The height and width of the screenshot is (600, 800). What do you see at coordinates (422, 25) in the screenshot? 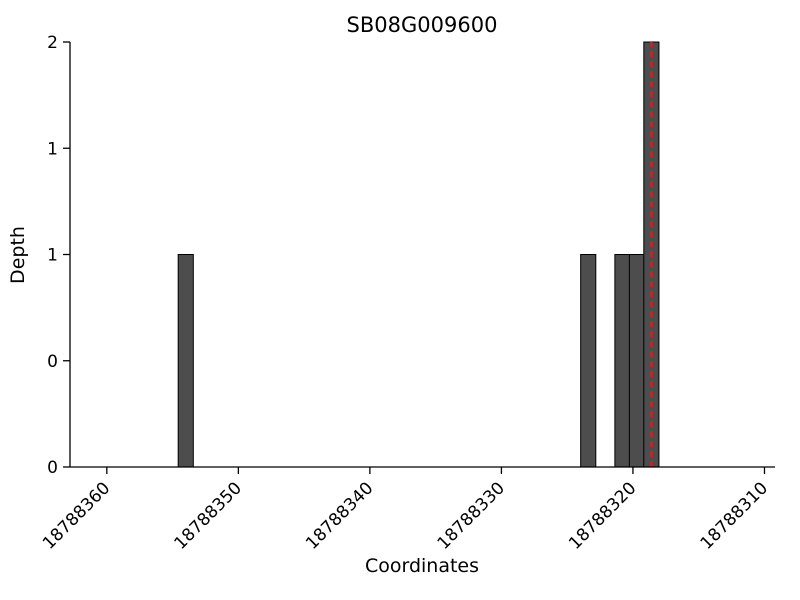
I see `chart-title: SB08G009600` at bounding box center [422, 25].